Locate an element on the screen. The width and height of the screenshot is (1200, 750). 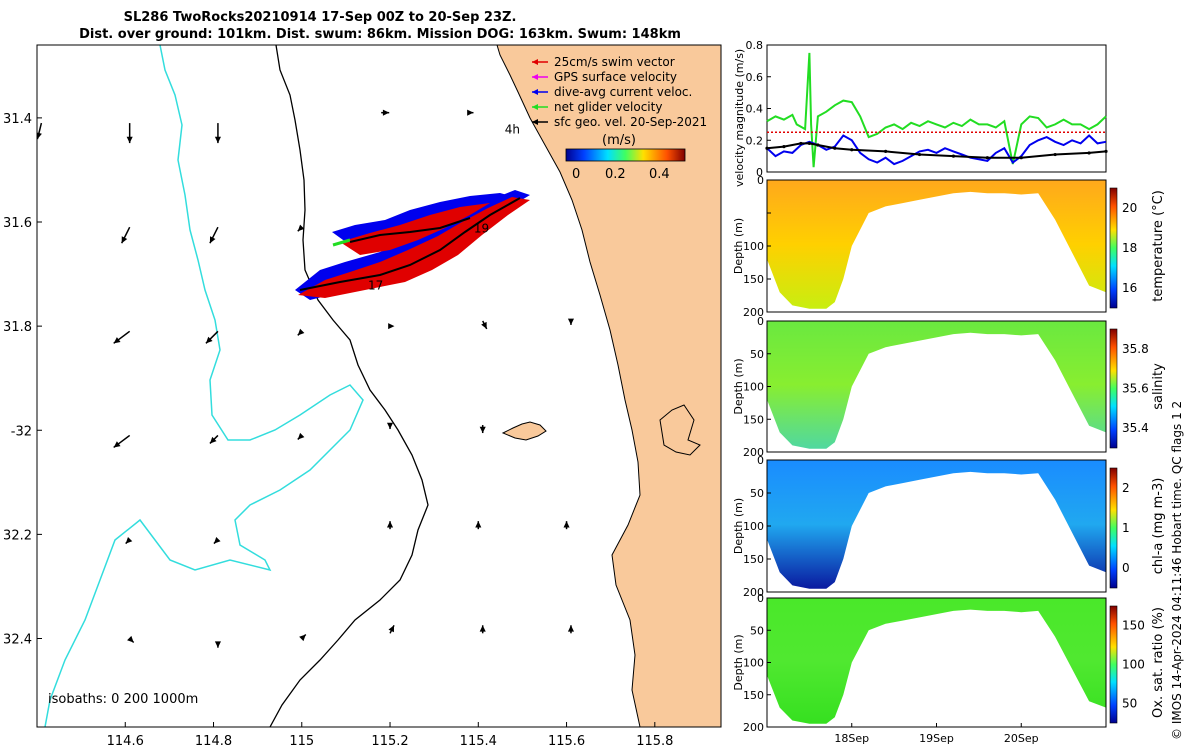
day-labels: 17 19 4h is located at coordinates (444, 208).